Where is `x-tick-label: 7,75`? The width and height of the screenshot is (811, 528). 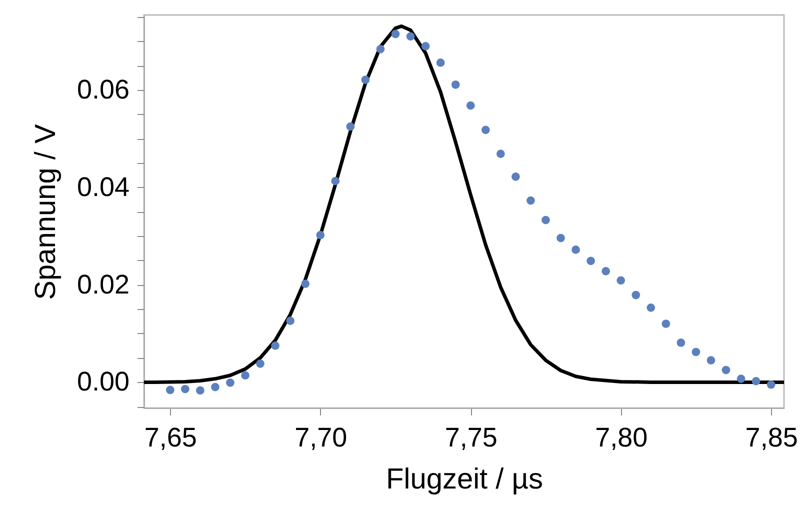 x-tick-label: 7,75 is located at coordinates (471, 437).